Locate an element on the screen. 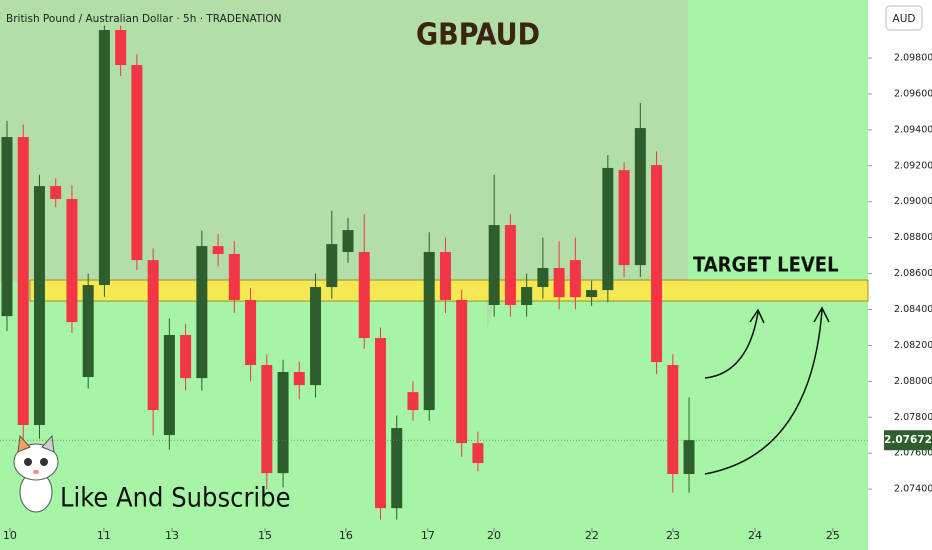 This screenshot has width=932, height=550. x-tick-label: 22 is located at coordinates (592, 535).